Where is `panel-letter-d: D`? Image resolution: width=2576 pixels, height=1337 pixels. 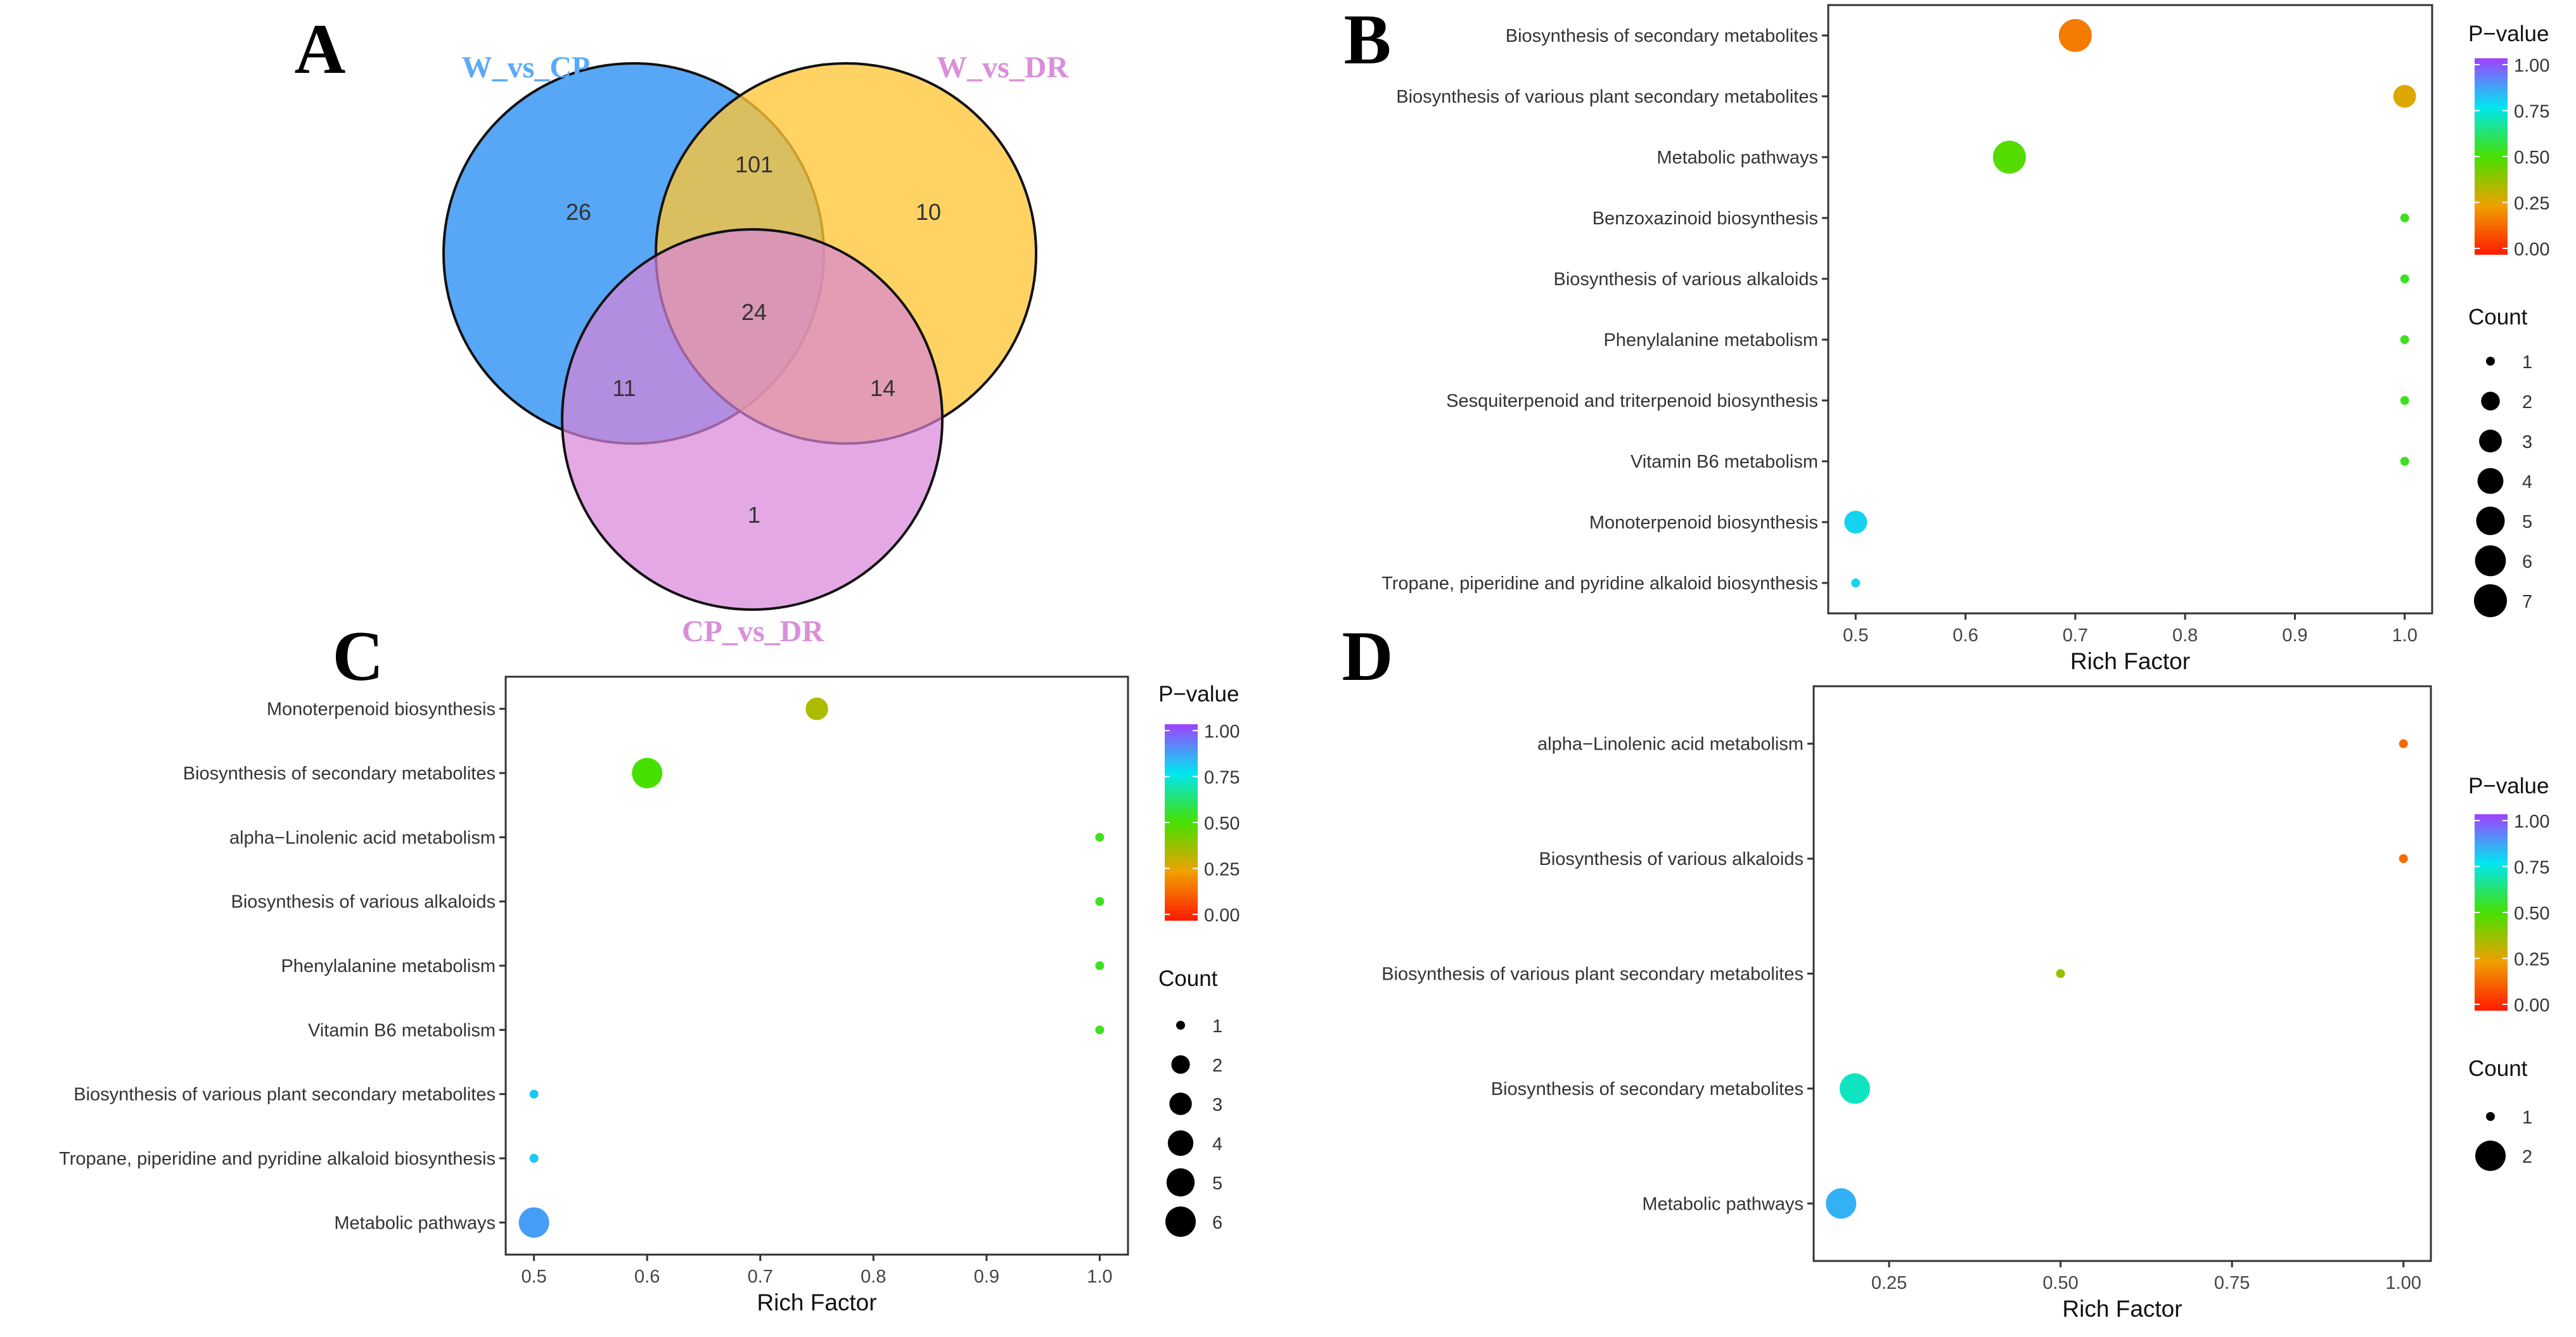
panel-letter-d: D is located at coordinates (1368, 656).